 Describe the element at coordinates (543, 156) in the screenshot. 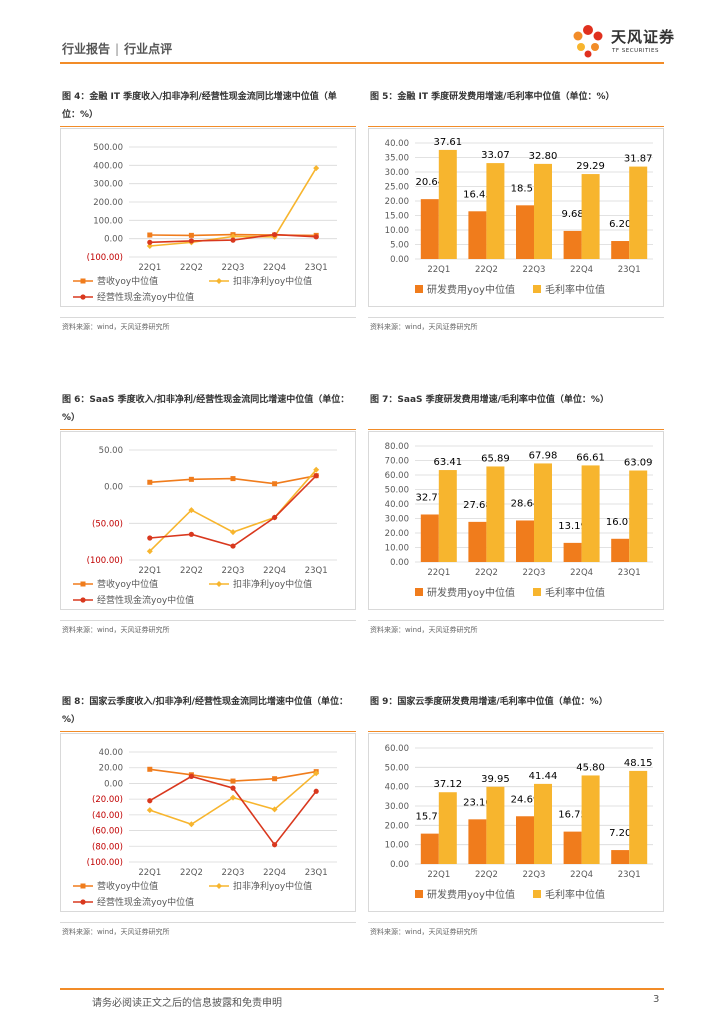

I see `data-label: 32.80` at that location.